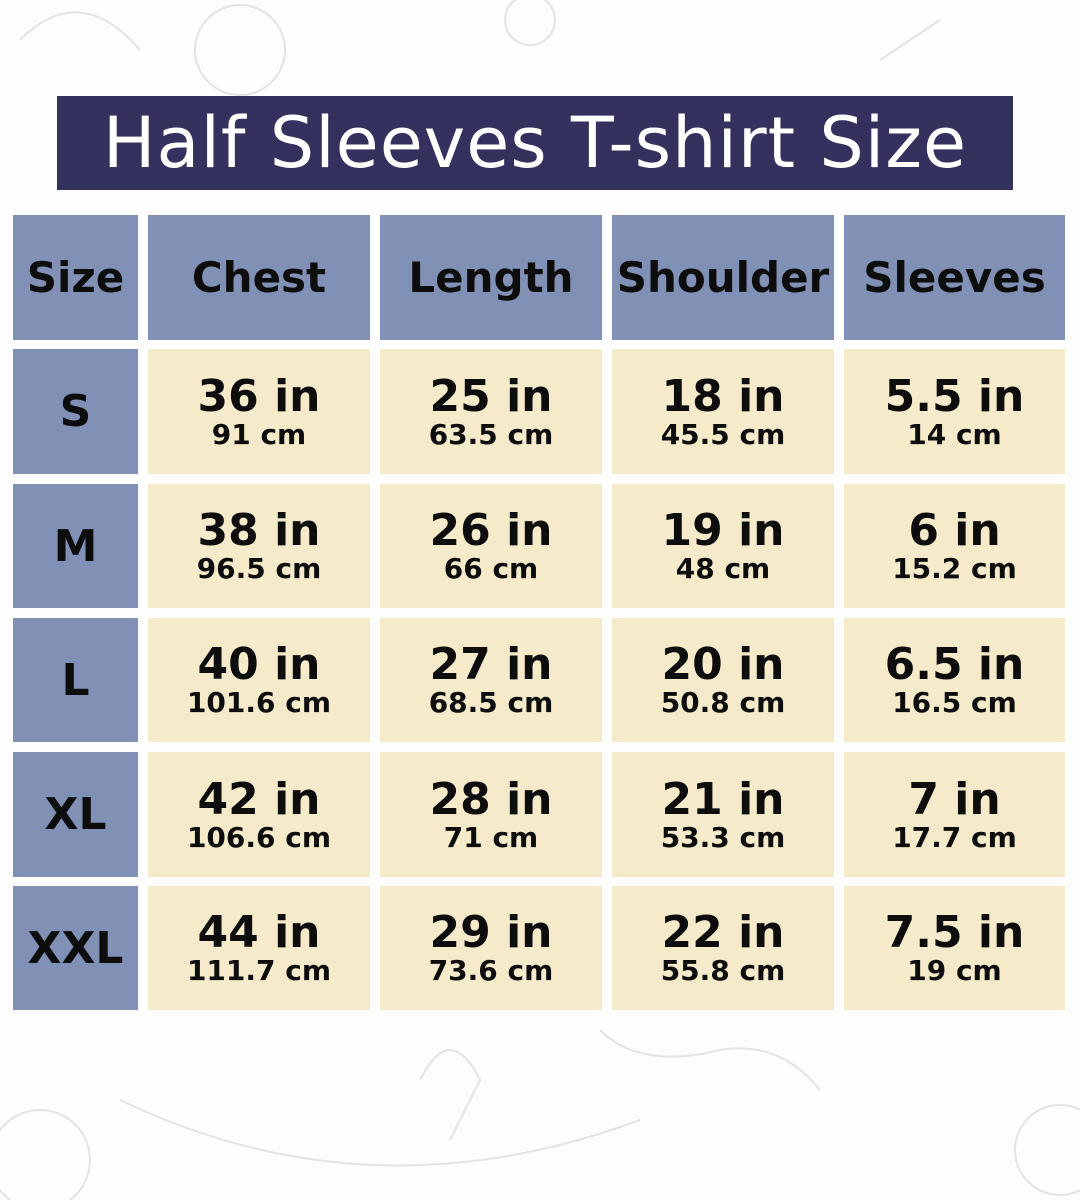 The width and height of the screenshot is (1080, 1200). Describe the element at coordinates (491, 396) in the screenshot. I see `inches-value: 25 in` at that location.